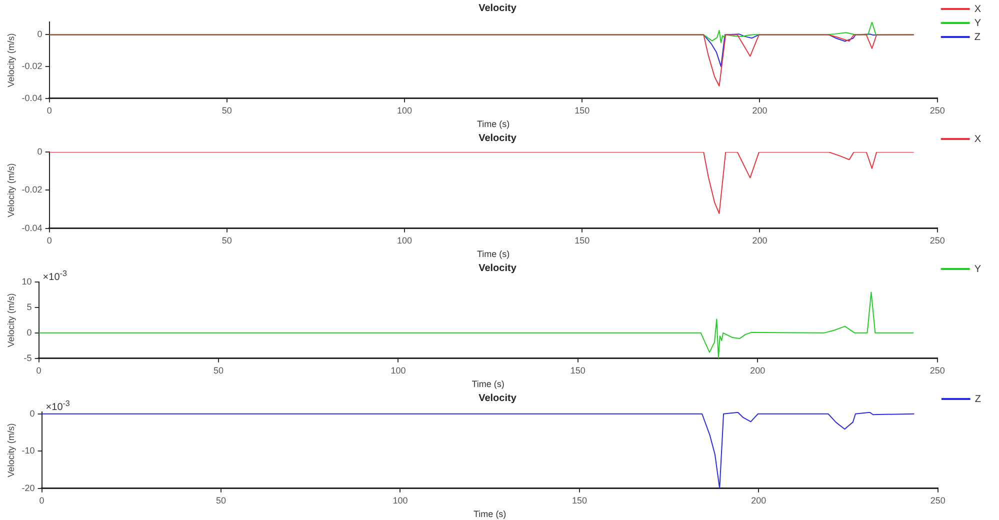  What do you see at coordinates (28, 357) in the screenshot?
I see `y-tick-label: -5` at bounding box center [28, 357].